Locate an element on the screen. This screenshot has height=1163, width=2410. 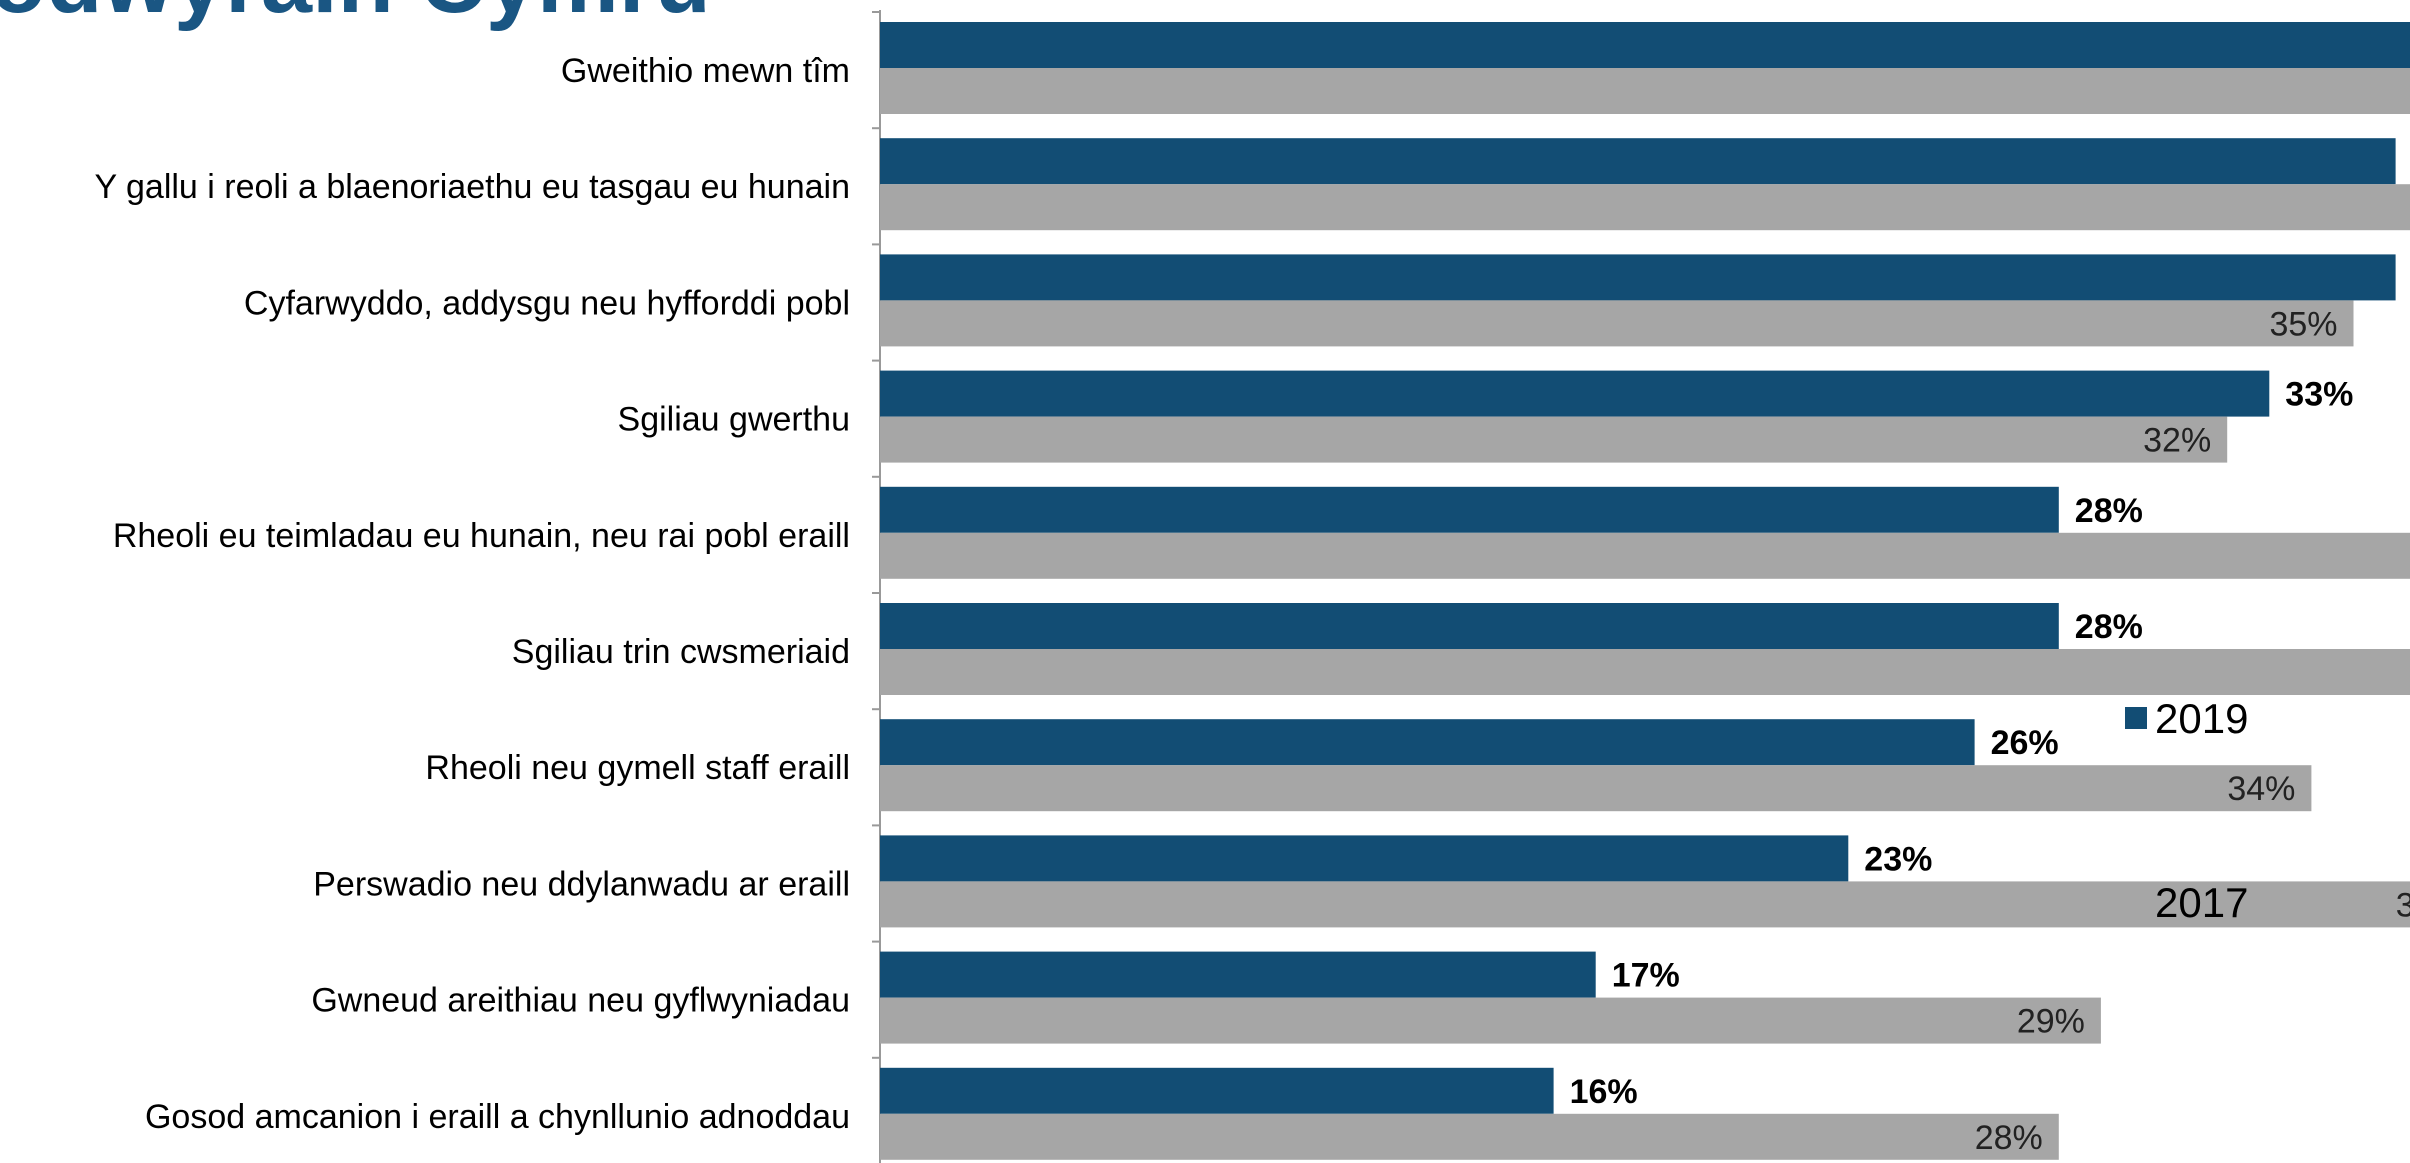
data-label-2017: 28% is located at coordinates (2009, 1138).